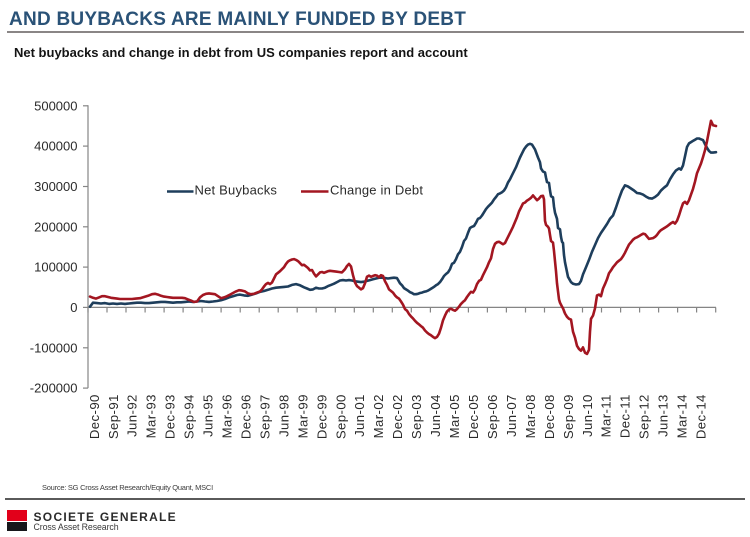 The height and width of the screenshot is (537, 750). What do you see at coordinates (54, 347) in the screenshot?
I see `svg-text: -100000` at bounding box center [54, 347].